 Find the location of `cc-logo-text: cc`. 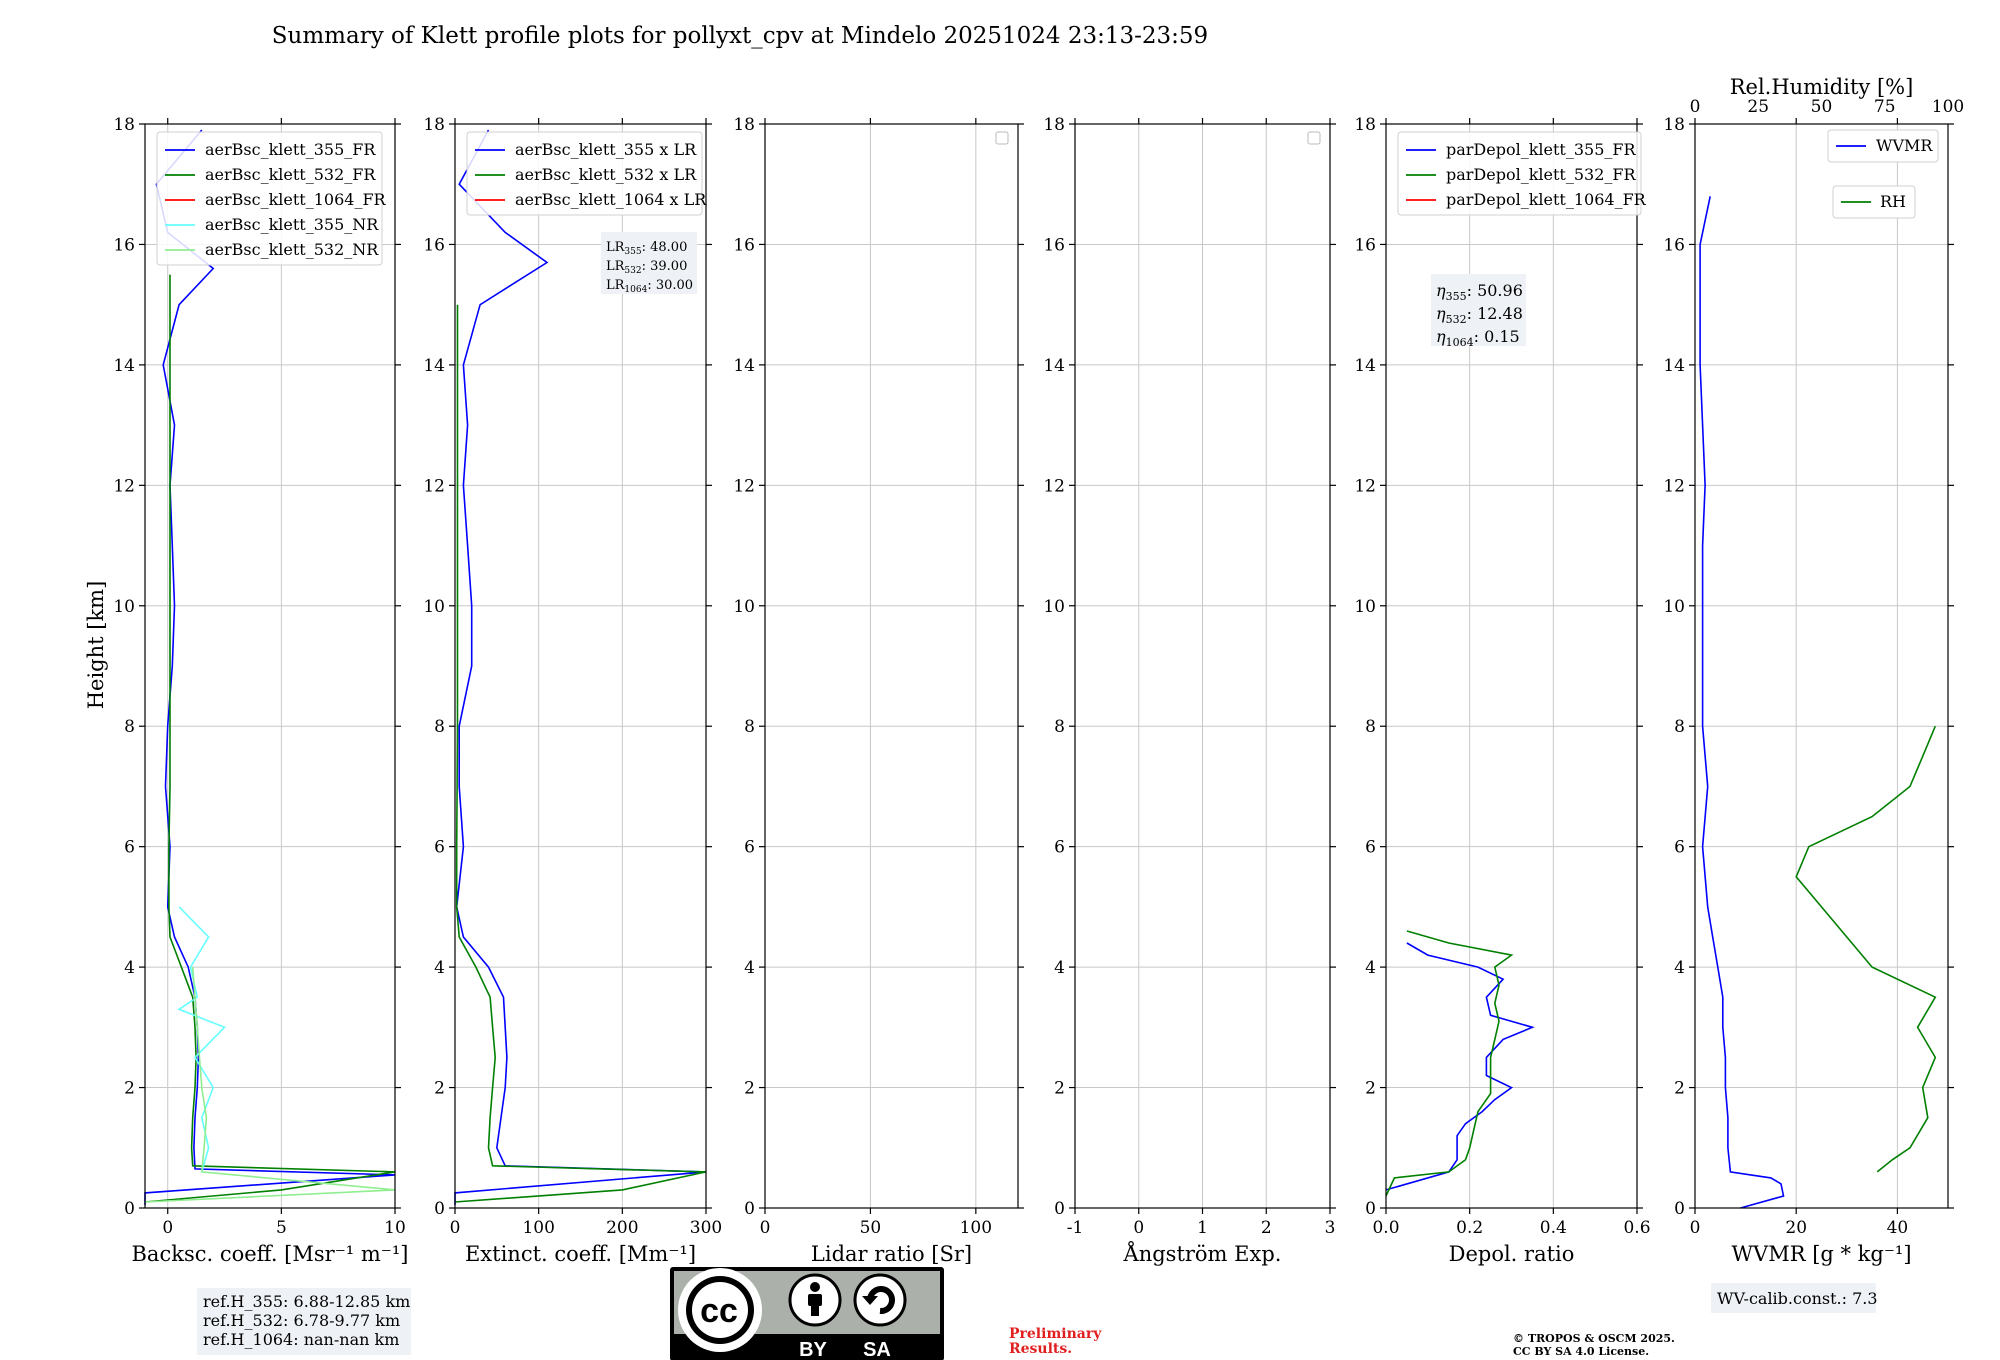

cc-logo-text: cc is located at coordinates (719, 1311).